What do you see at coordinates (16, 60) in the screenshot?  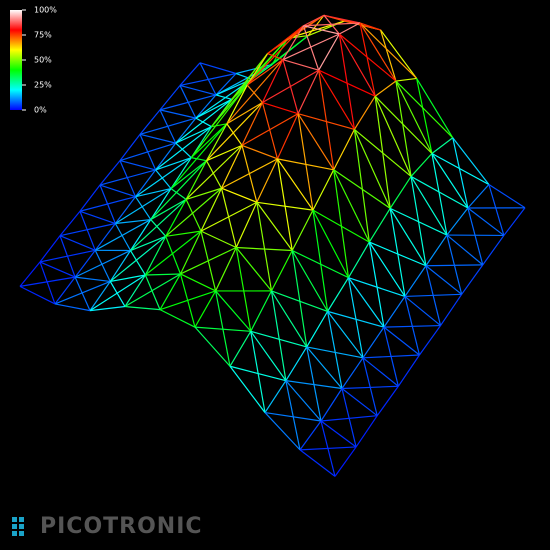 I see `color-bar` at bounding box center [16, 60].